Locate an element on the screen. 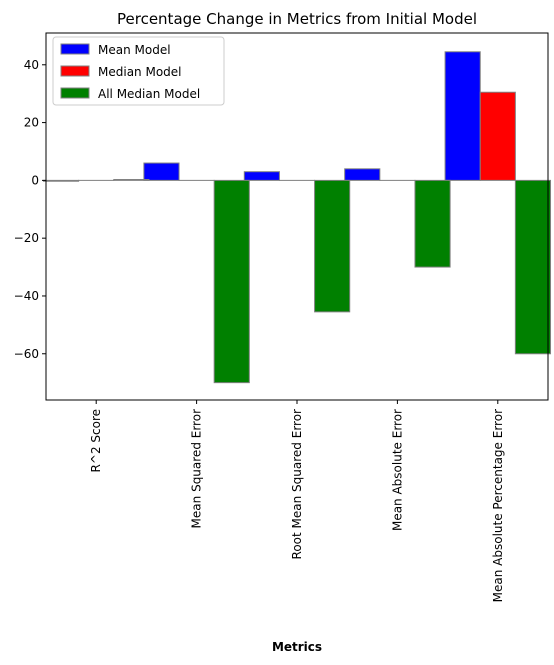 The height and width of the screenshot is (665, 554). y-axis: 40 20 0 −20 −40 −60 is located at coordinates (30, 209).